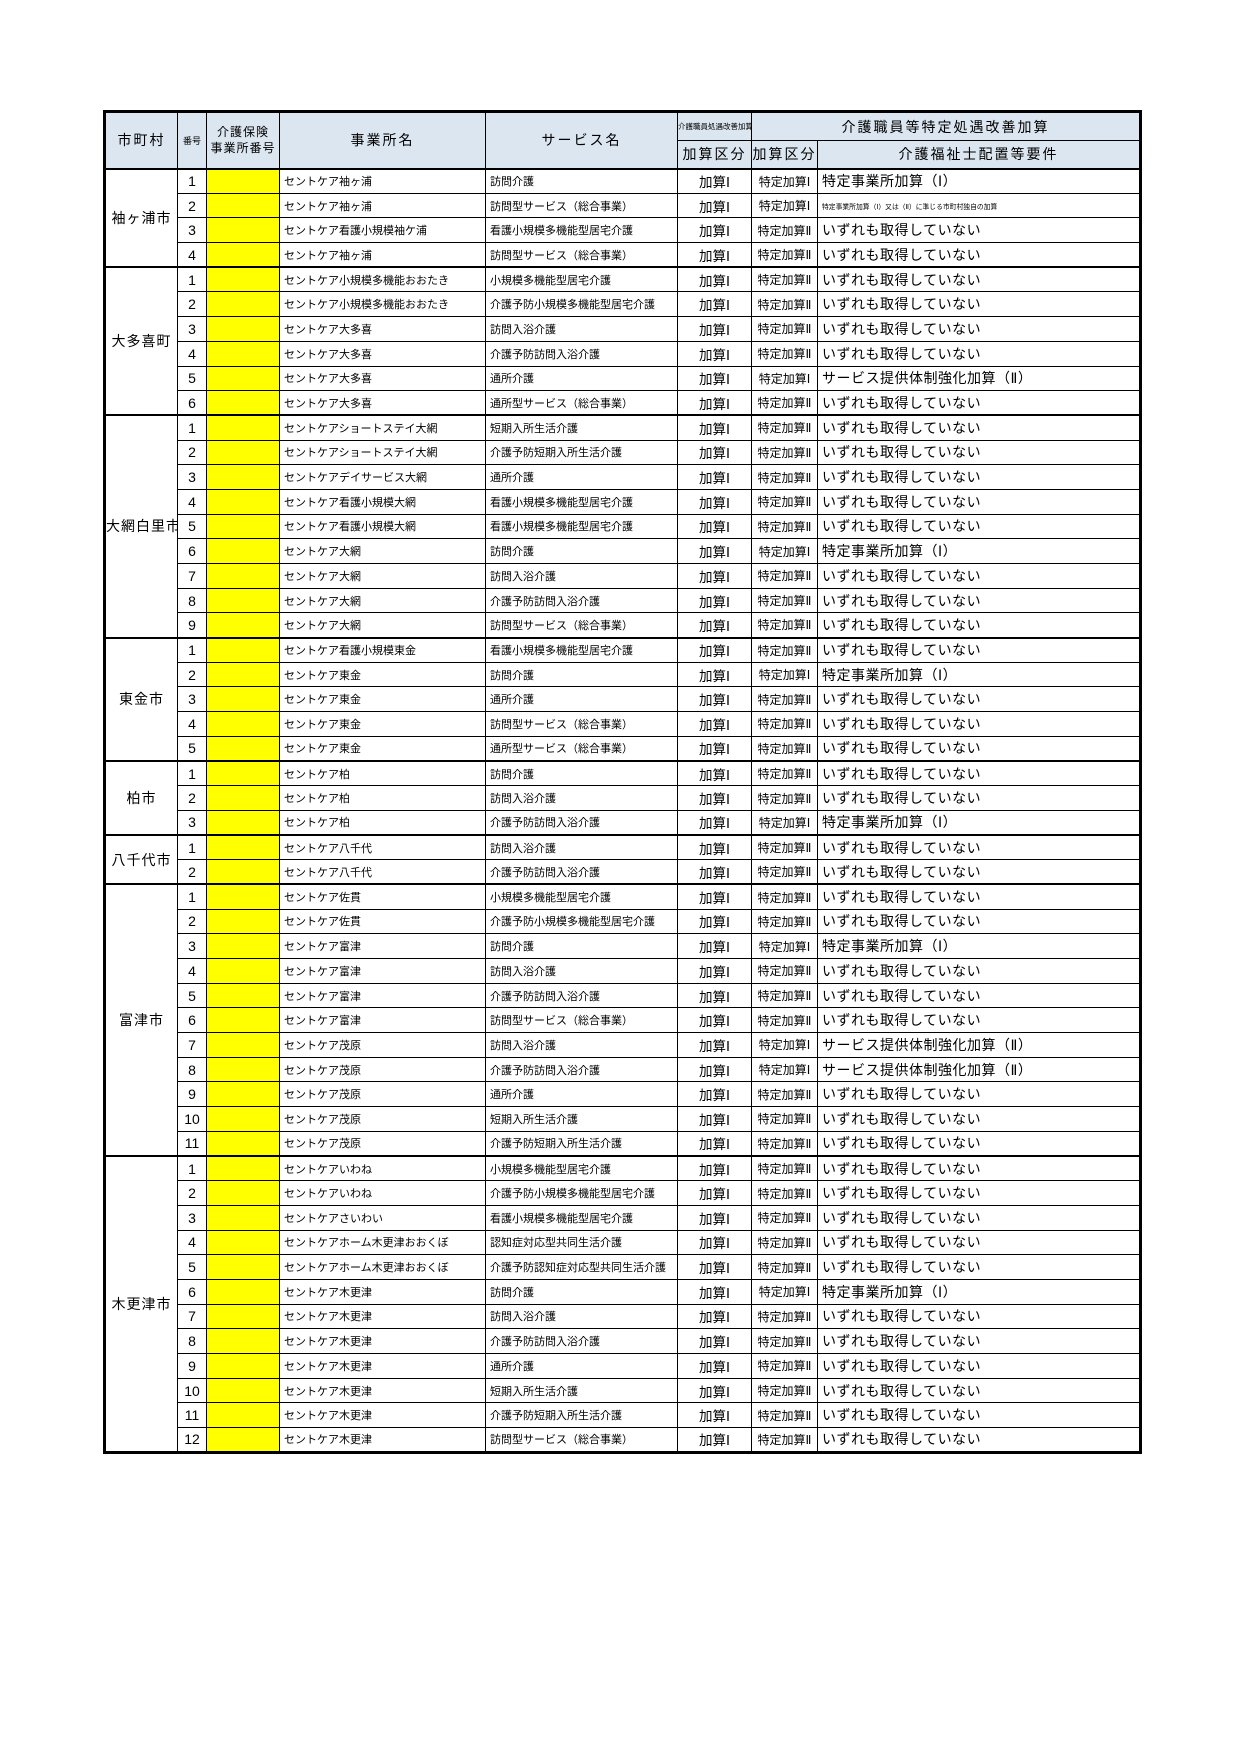  What do you see at coordinates (141, 217) in the screenshot?
I see `municipality-cell: 袖ヶ浦市` at bounding box center [141, 217].